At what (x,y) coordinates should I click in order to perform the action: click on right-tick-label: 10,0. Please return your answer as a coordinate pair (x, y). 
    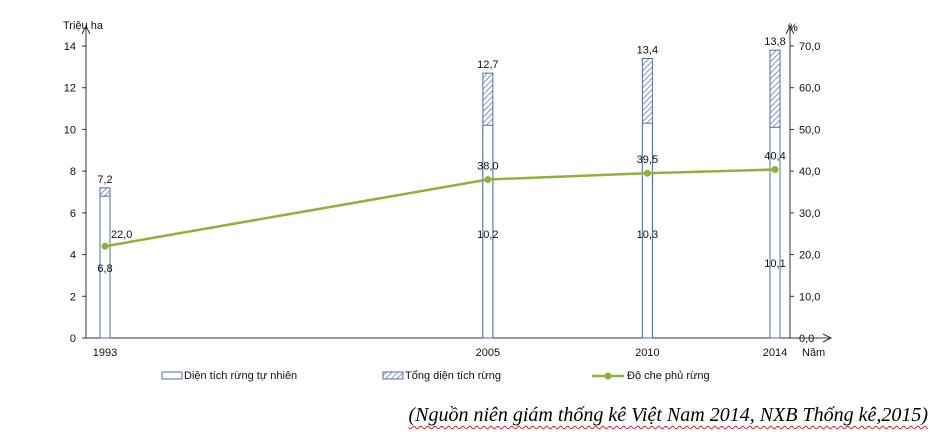
    Looking at the image, I should click on (809, 297).